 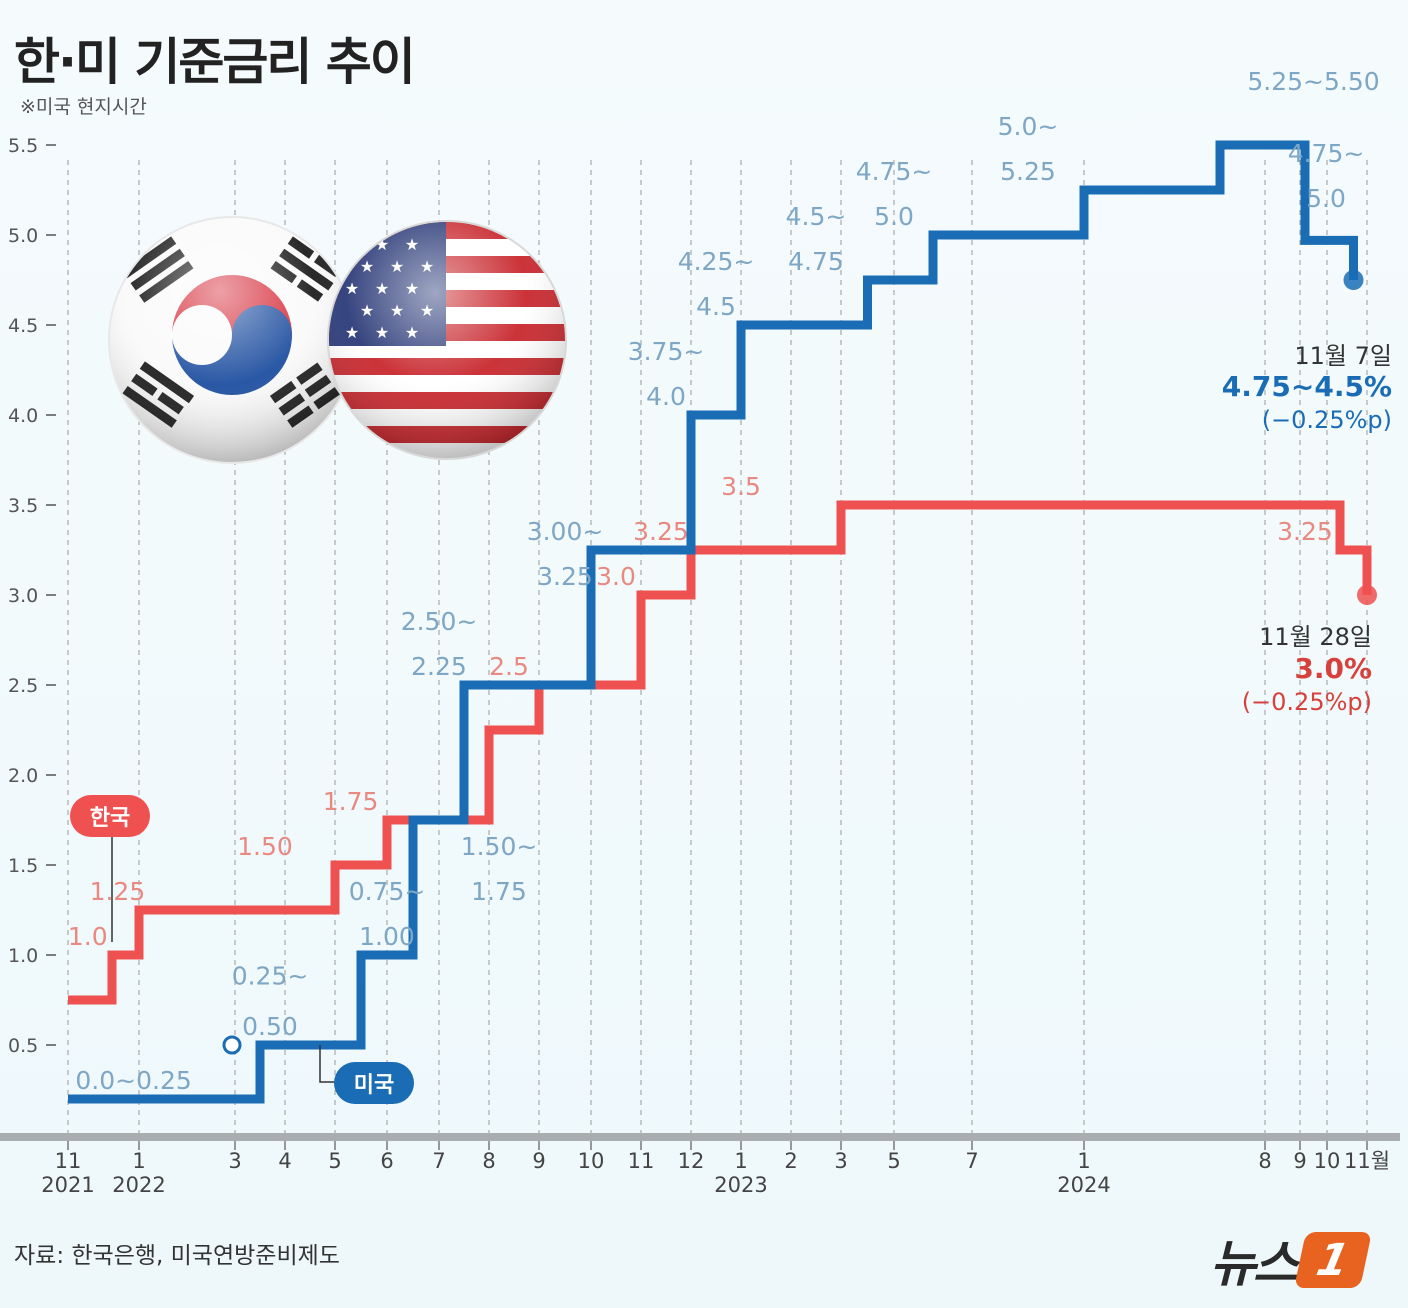 I want to click on logo-text: 뉴스, so click(x=1254, y=1264).